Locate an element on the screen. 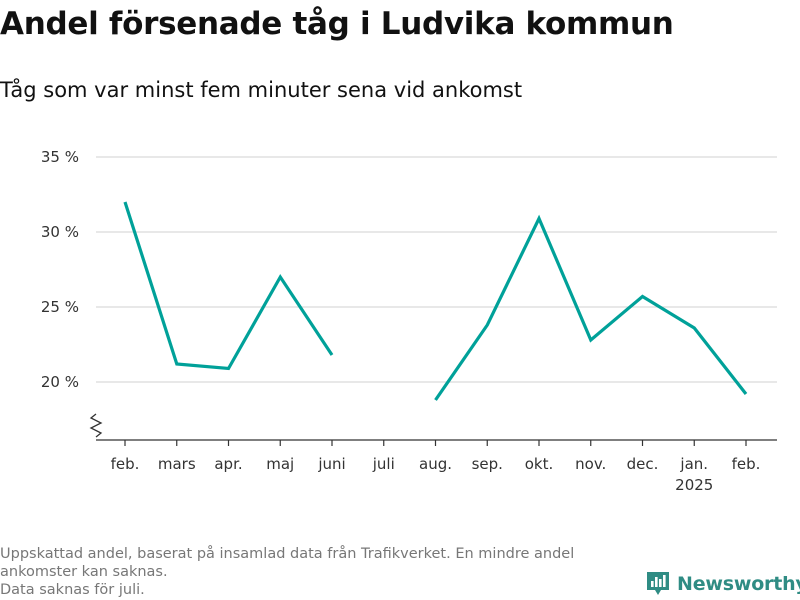 This screenshot has height=600, width=800. x-tick-label: apr. is located at coordinates (228, 464).